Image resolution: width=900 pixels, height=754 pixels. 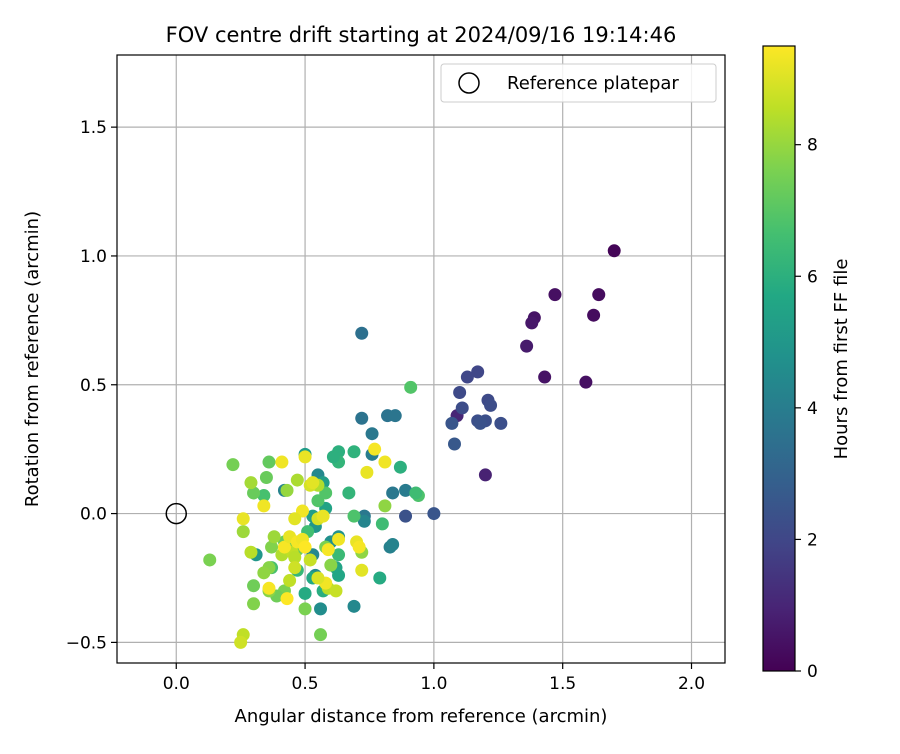 What do you see at coordinates (93, 128) in the screenshot?
I see `y-tick-label: 1.5` at bounding box center [93, 128].